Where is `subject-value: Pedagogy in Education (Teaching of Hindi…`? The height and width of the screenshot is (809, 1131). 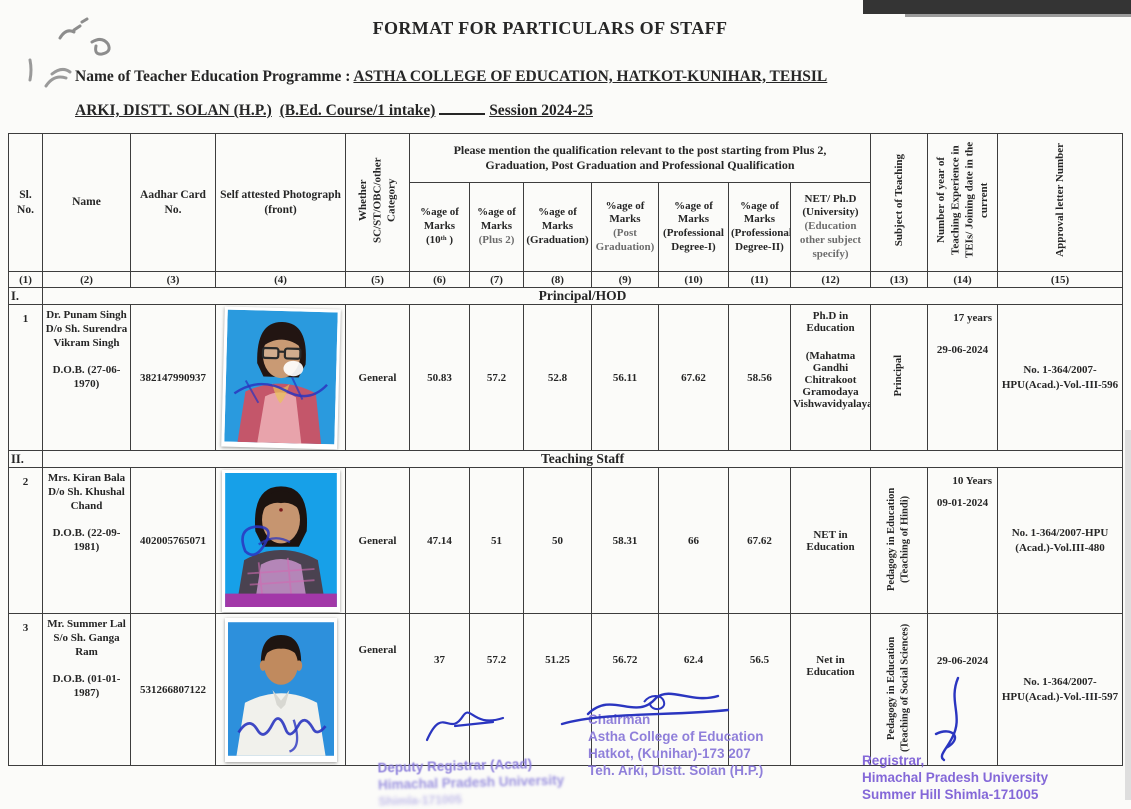 subject-value: Pedagogy in Education (Teaching of Hindi… is located at coordinates (898, 539).